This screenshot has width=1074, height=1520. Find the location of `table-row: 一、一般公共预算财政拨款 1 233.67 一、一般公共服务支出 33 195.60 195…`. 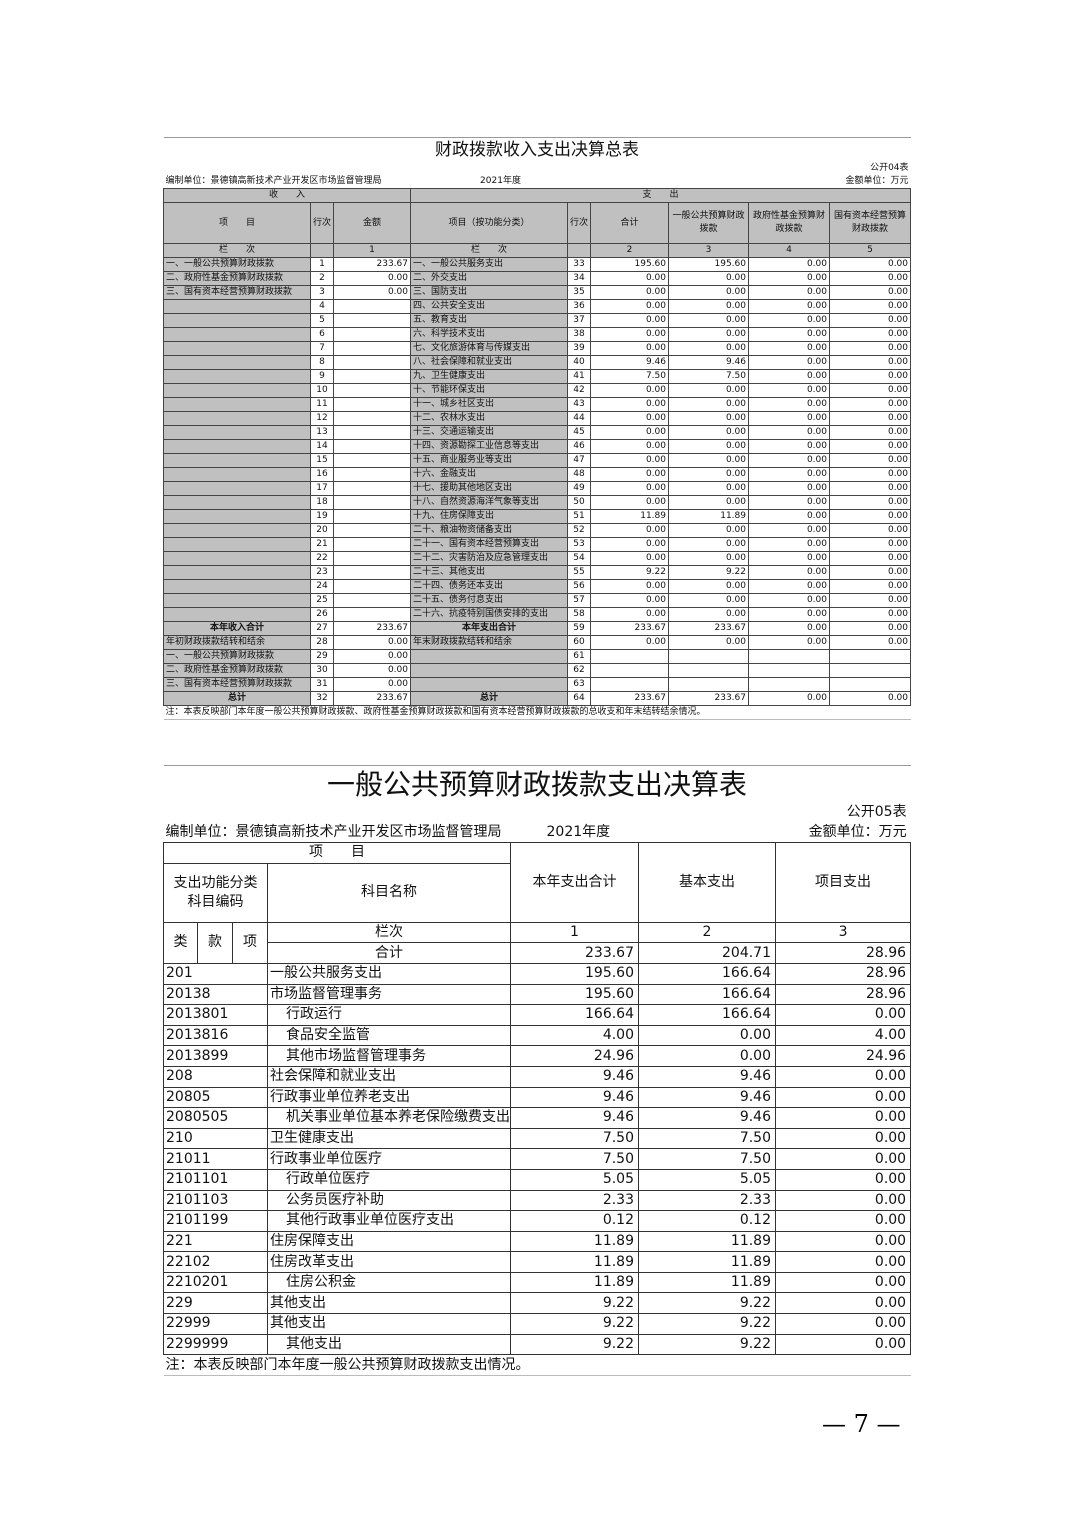

table-row: 一、一般公共预算财政拨款 1 233.67 一、一般公共服务支出 33 195.60 195… is located at coordinates (537, 264).